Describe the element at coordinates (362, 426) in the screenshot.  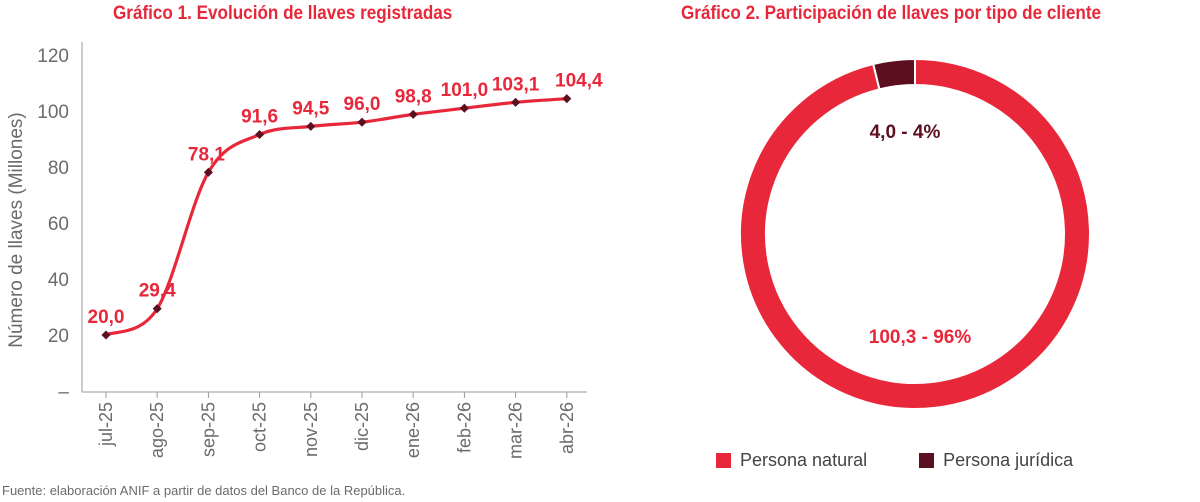
I see `x-tick-label: dic-25` at that location.